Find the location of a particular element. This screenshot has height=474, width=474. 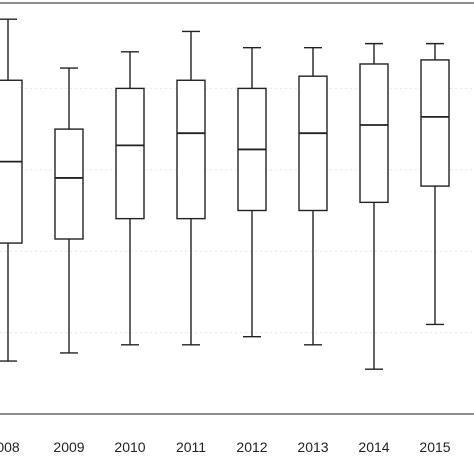

iqr-box-2013 is located at coordinates (313, 143).